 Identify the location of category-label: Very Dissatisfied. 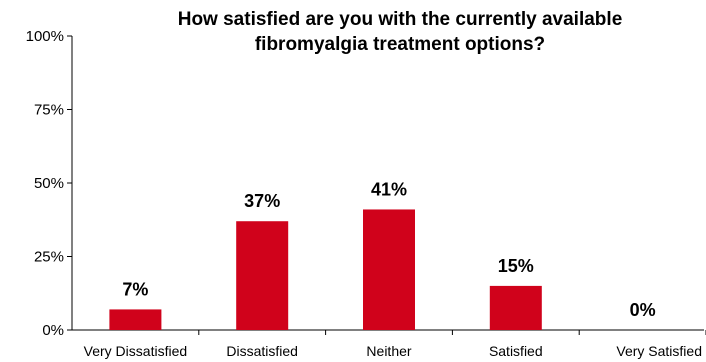
(135, 351).